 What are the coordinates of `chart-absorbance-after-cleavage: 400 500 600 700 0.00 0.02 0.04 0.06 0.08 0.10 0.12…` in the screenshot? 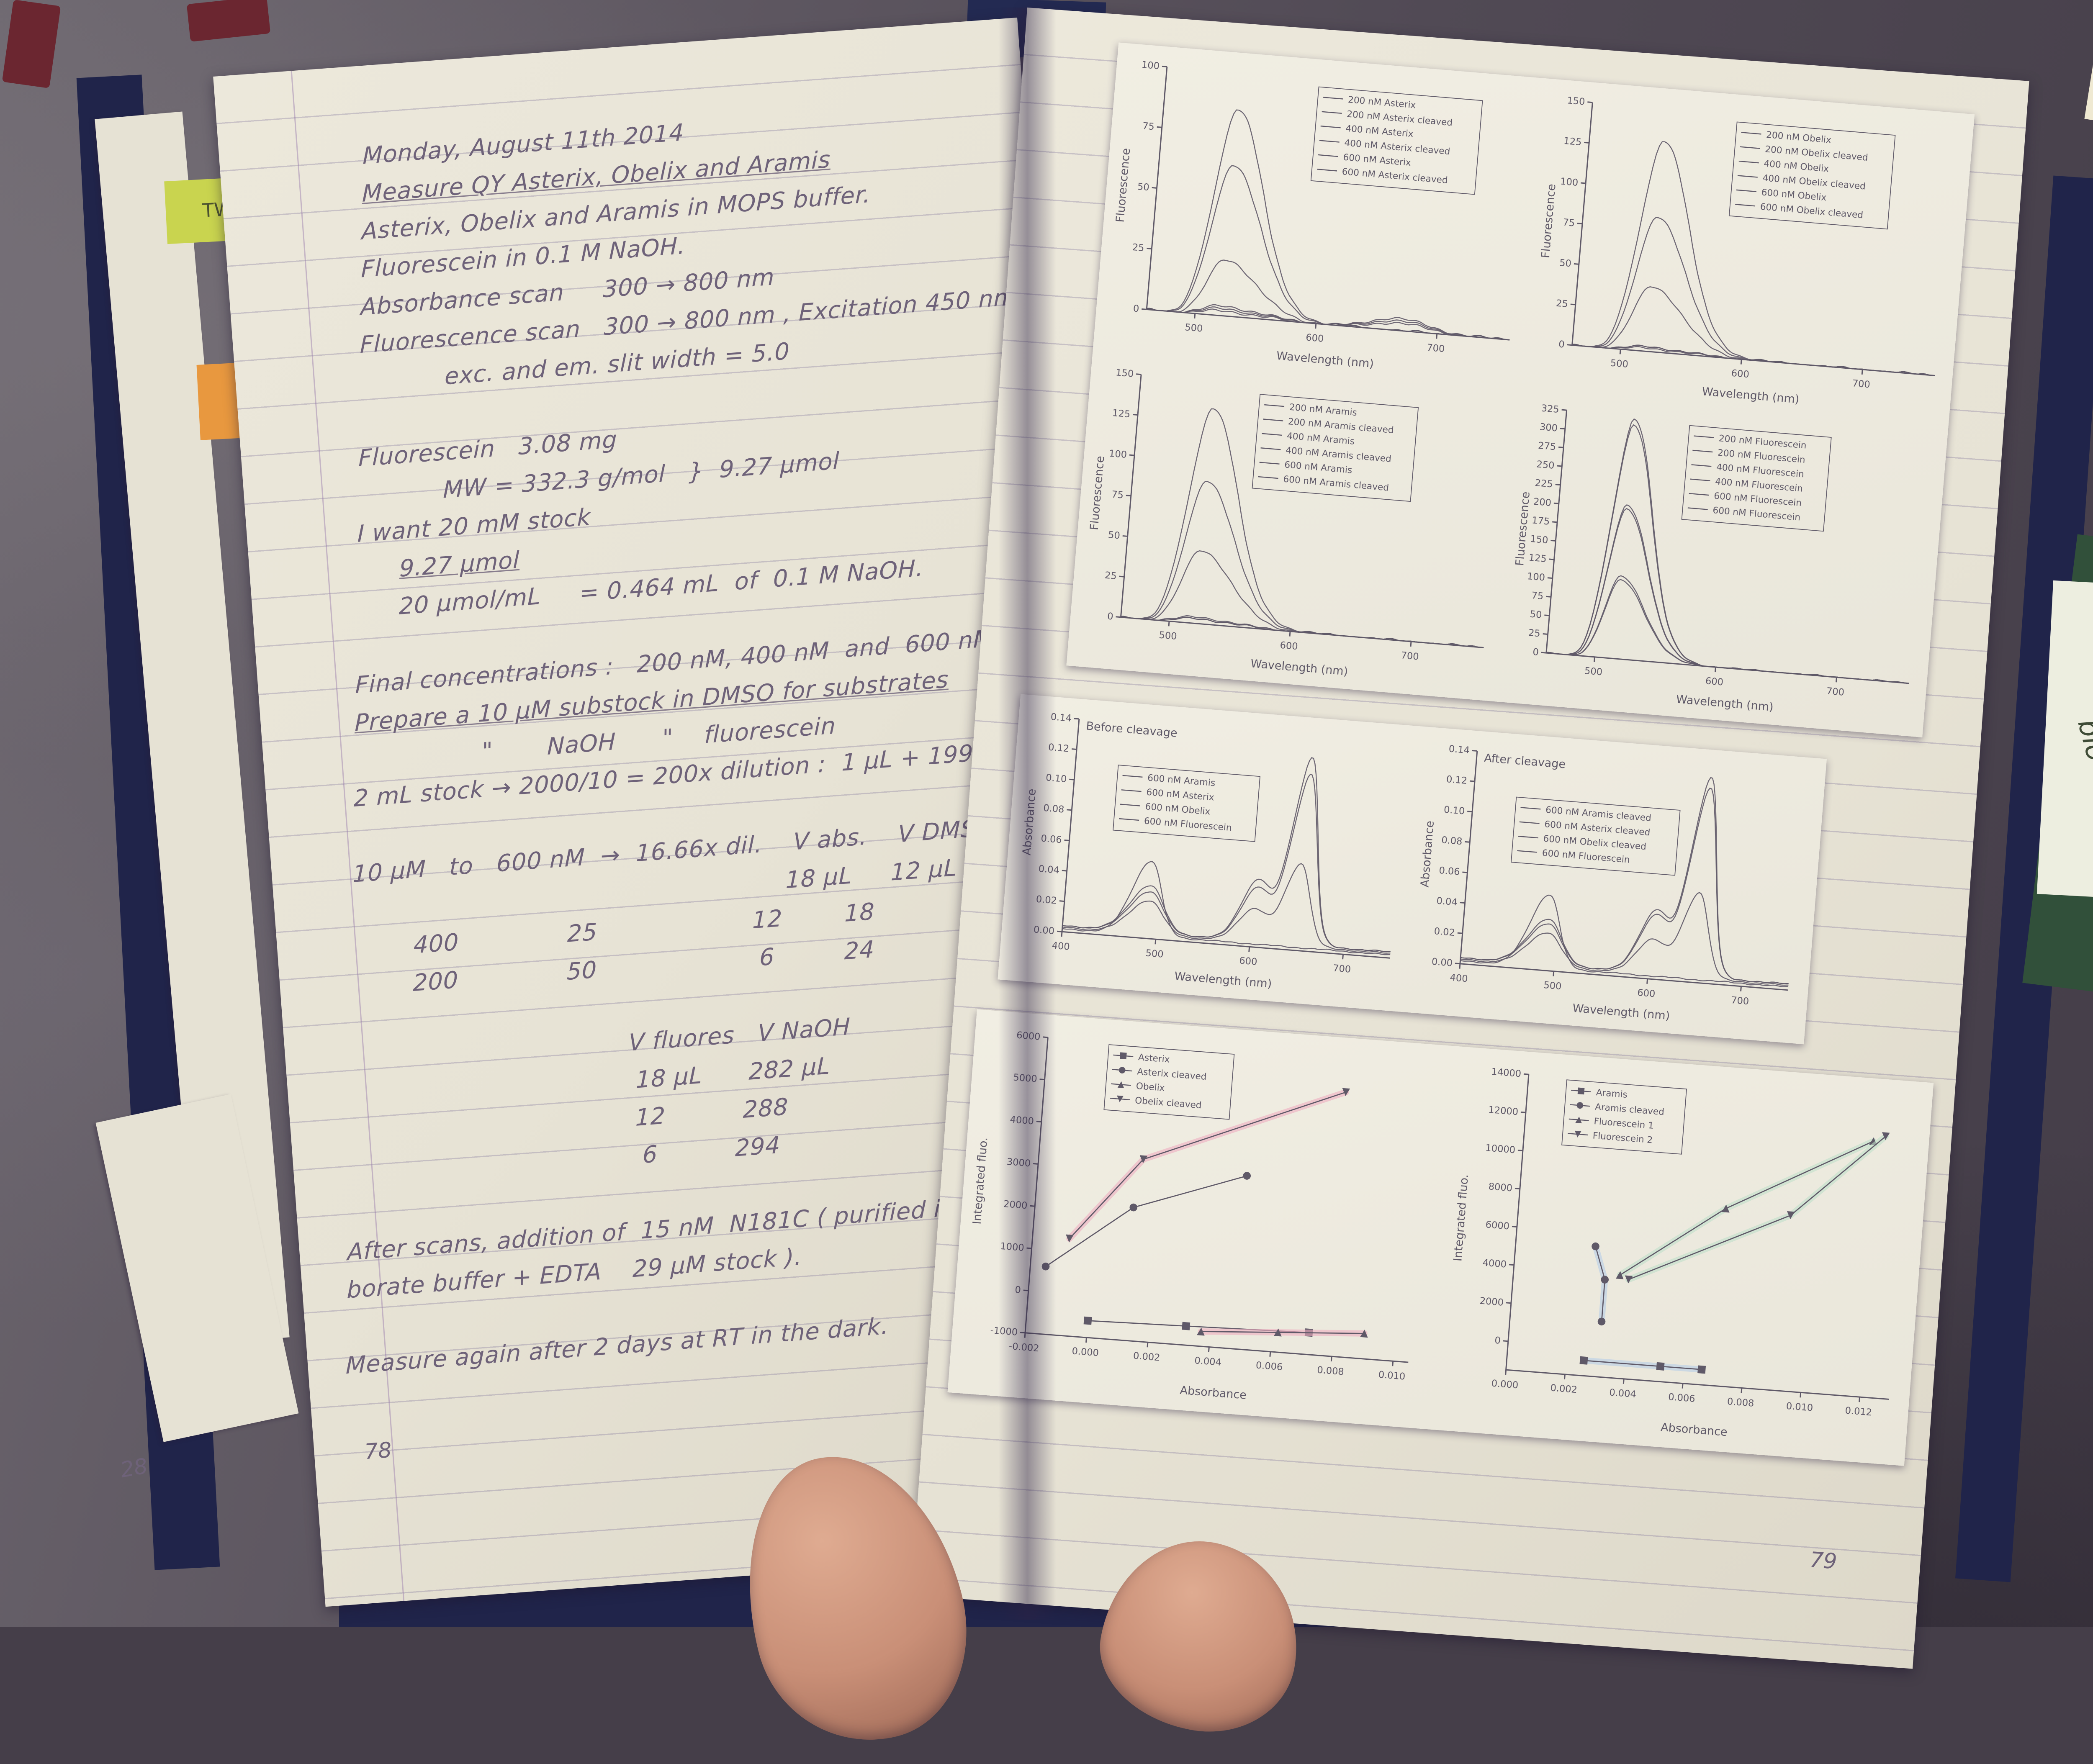 It's located at (1611, 885).